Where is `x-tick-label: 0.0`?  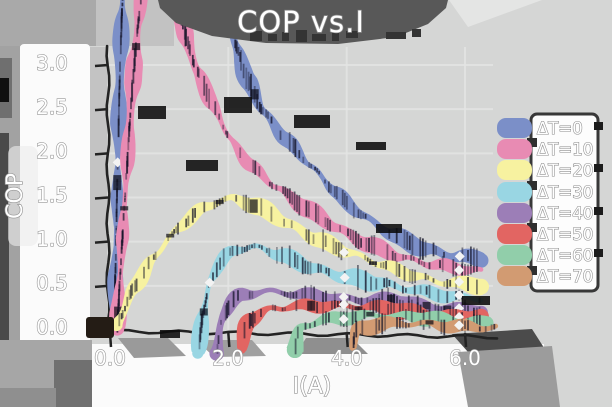 x-tick-label: 0.0 is located at coordinates (110, 358).